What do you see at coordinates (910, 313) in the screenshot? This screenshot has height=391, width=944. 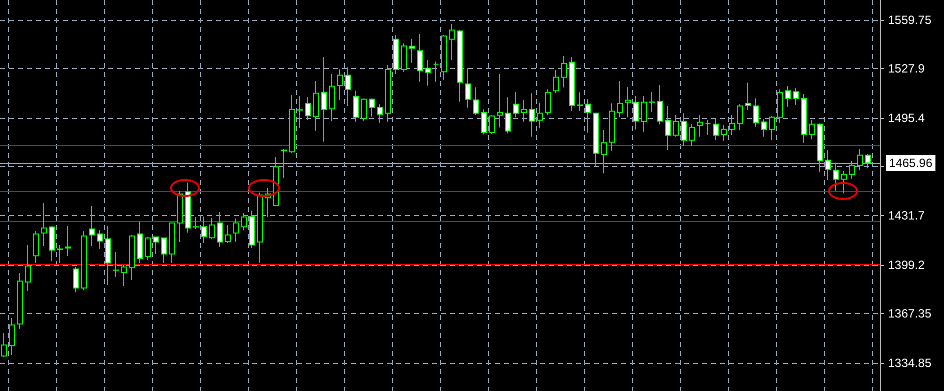 I see `y-tick-label: 1367.35` at bounding box center [910, 313].